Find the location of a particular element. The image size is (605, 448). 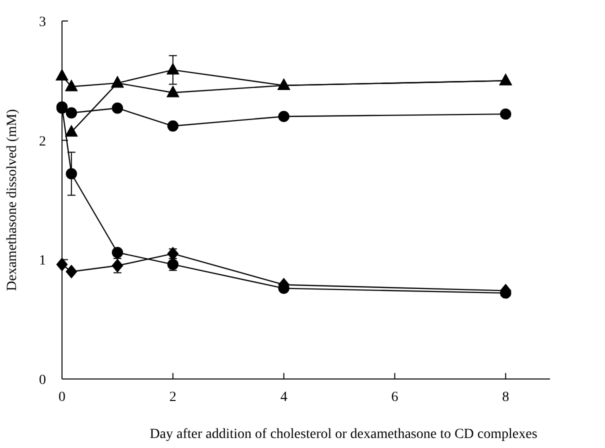

x-tick-label: 8 is located at coordinates (506, 397).